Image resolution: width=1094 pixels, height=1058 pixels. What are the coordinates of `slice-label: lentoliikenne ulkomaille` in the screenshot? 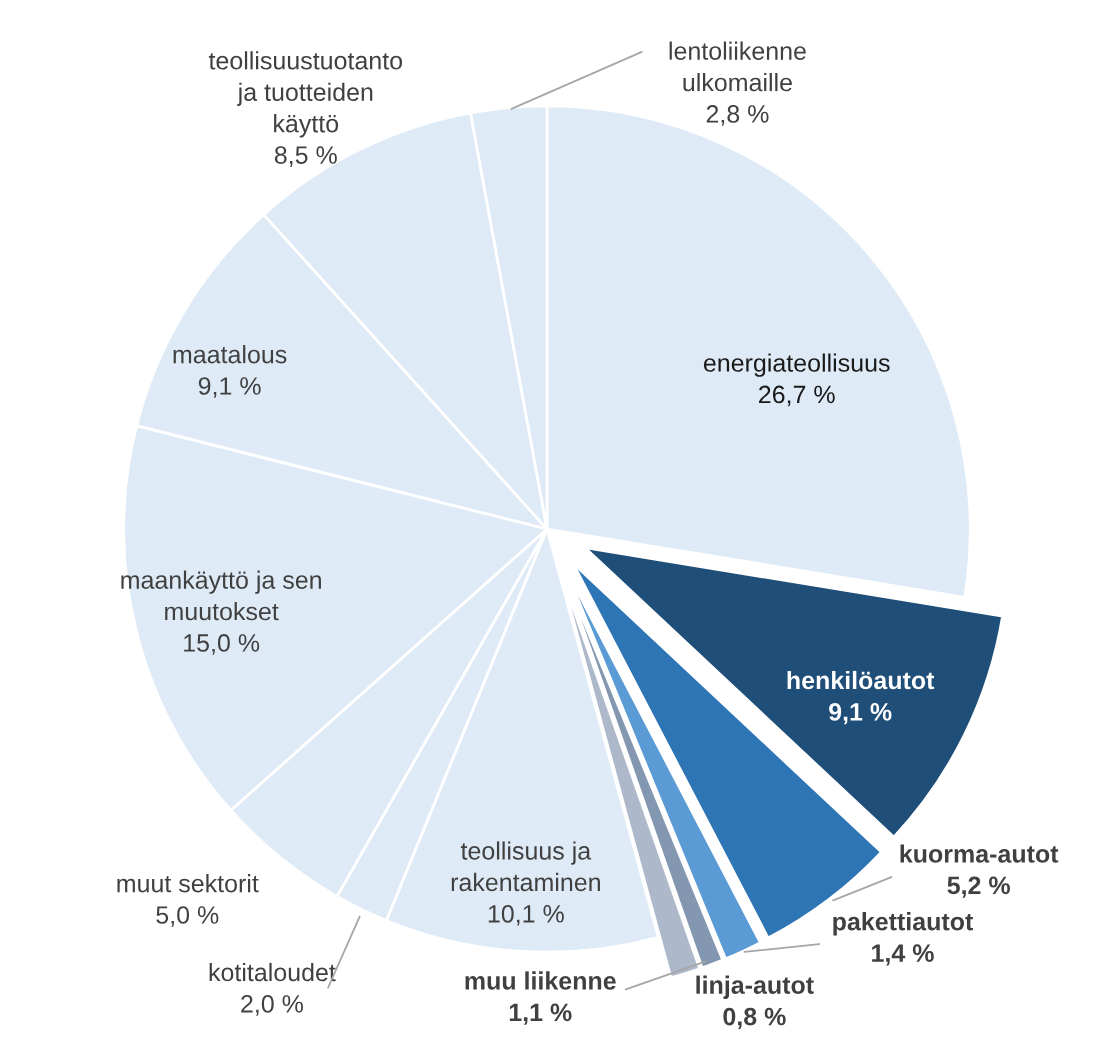 It's located at (737, 66).